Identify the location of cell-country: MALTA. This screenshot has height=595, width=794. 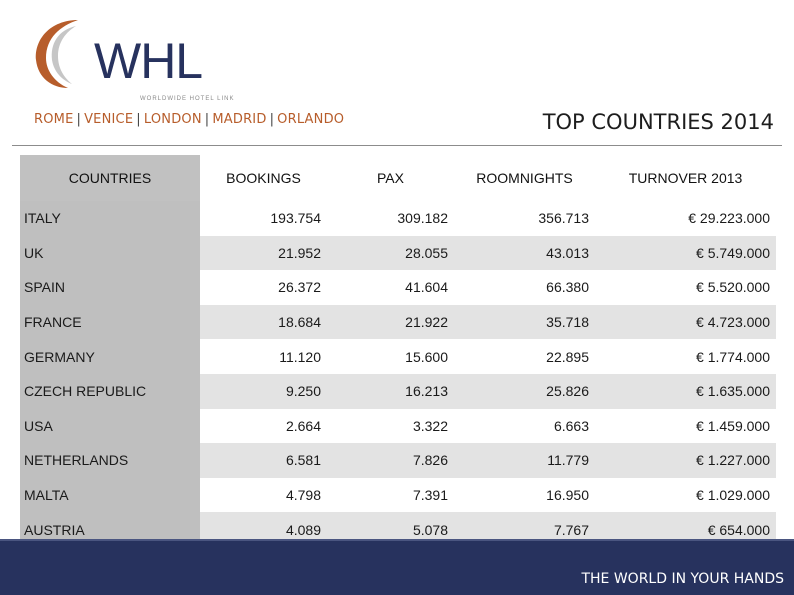
(110, 495).